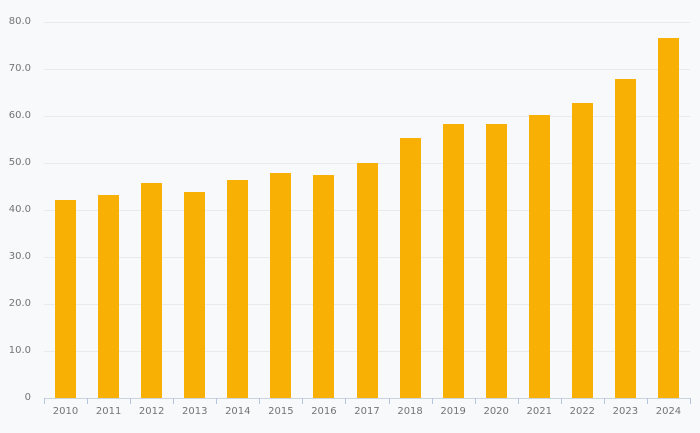 The width and height of the screenshot is (700, 433). Describe the element at coordinates (281, 411) in the screenshot. I see `x-axis-label: 2015` at that location.